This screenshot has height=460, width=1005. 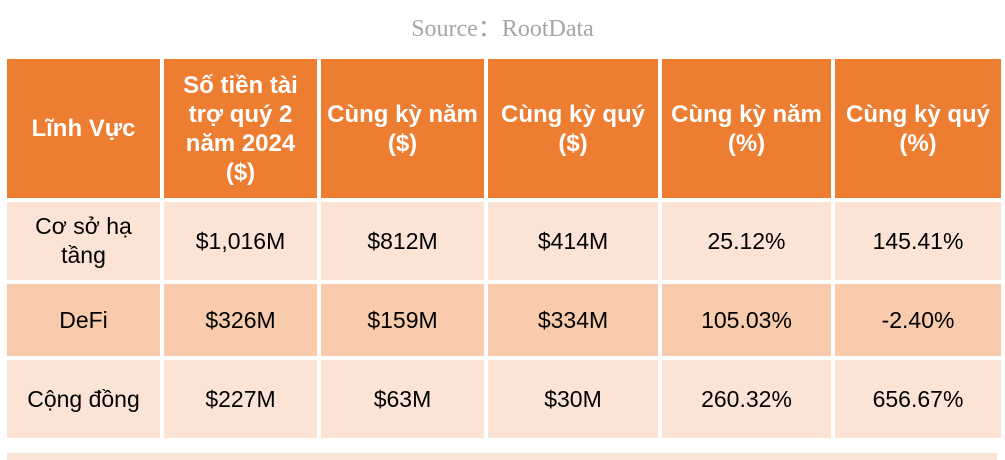 I want to click on cell-qoq-usd: $414M, so click(x=573, y=241).